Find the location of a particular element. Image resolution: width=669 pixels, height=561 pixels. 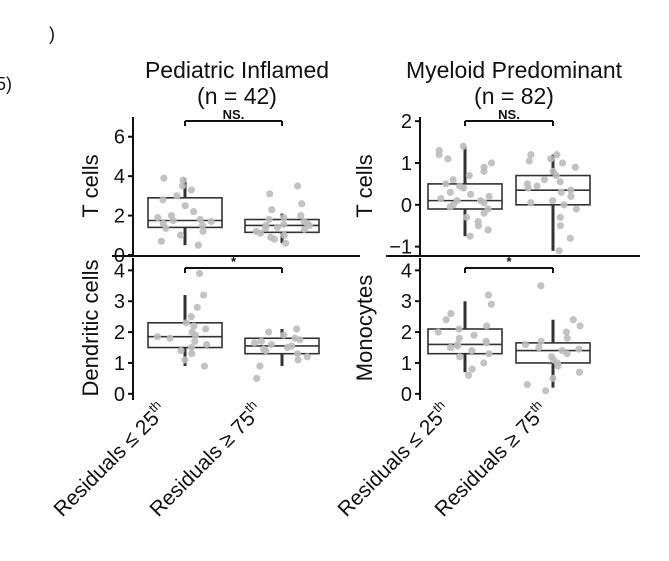

panel-pediatric-dendritic: 0 1 2 3 4 * is located at coordinates (217, 330).